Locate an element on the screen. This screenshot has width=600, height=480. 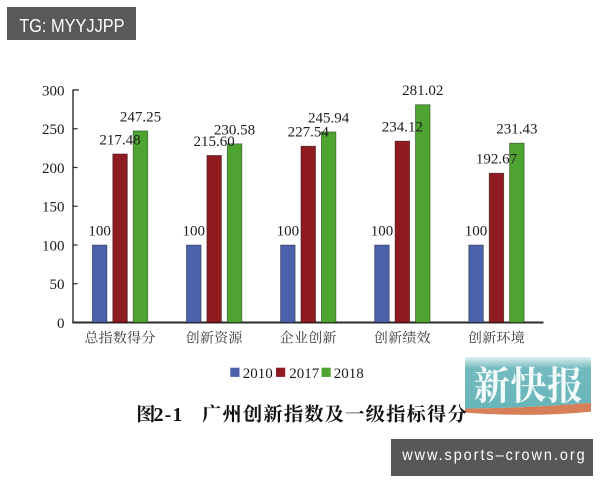
svg-text: 230.58 is located at coordinates (234, 130).